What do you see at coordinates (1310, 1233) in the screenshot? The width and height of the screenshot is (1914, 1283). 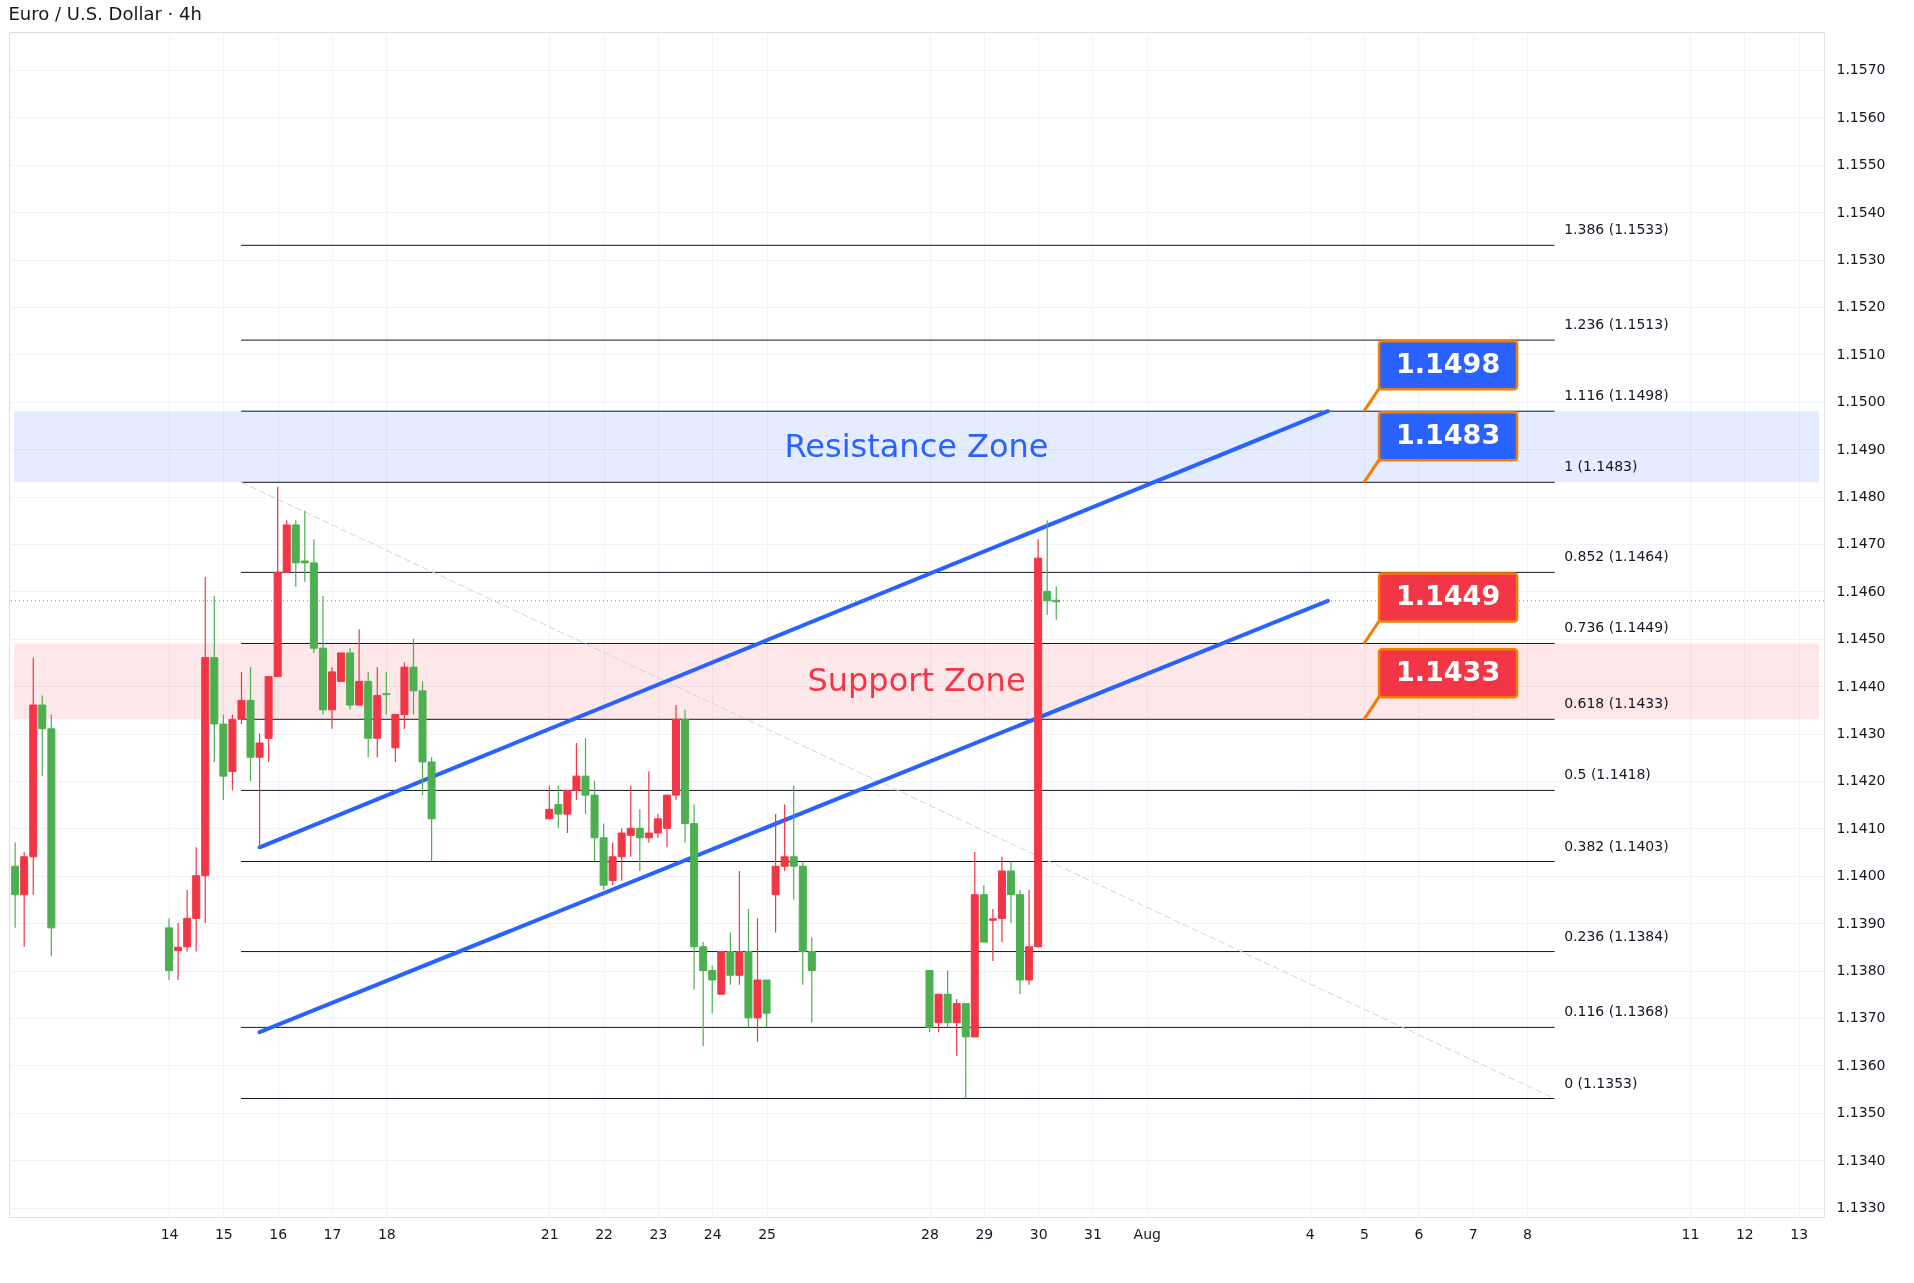 I see `x-tick-label: 4` at bounding box center [1310, 1233].